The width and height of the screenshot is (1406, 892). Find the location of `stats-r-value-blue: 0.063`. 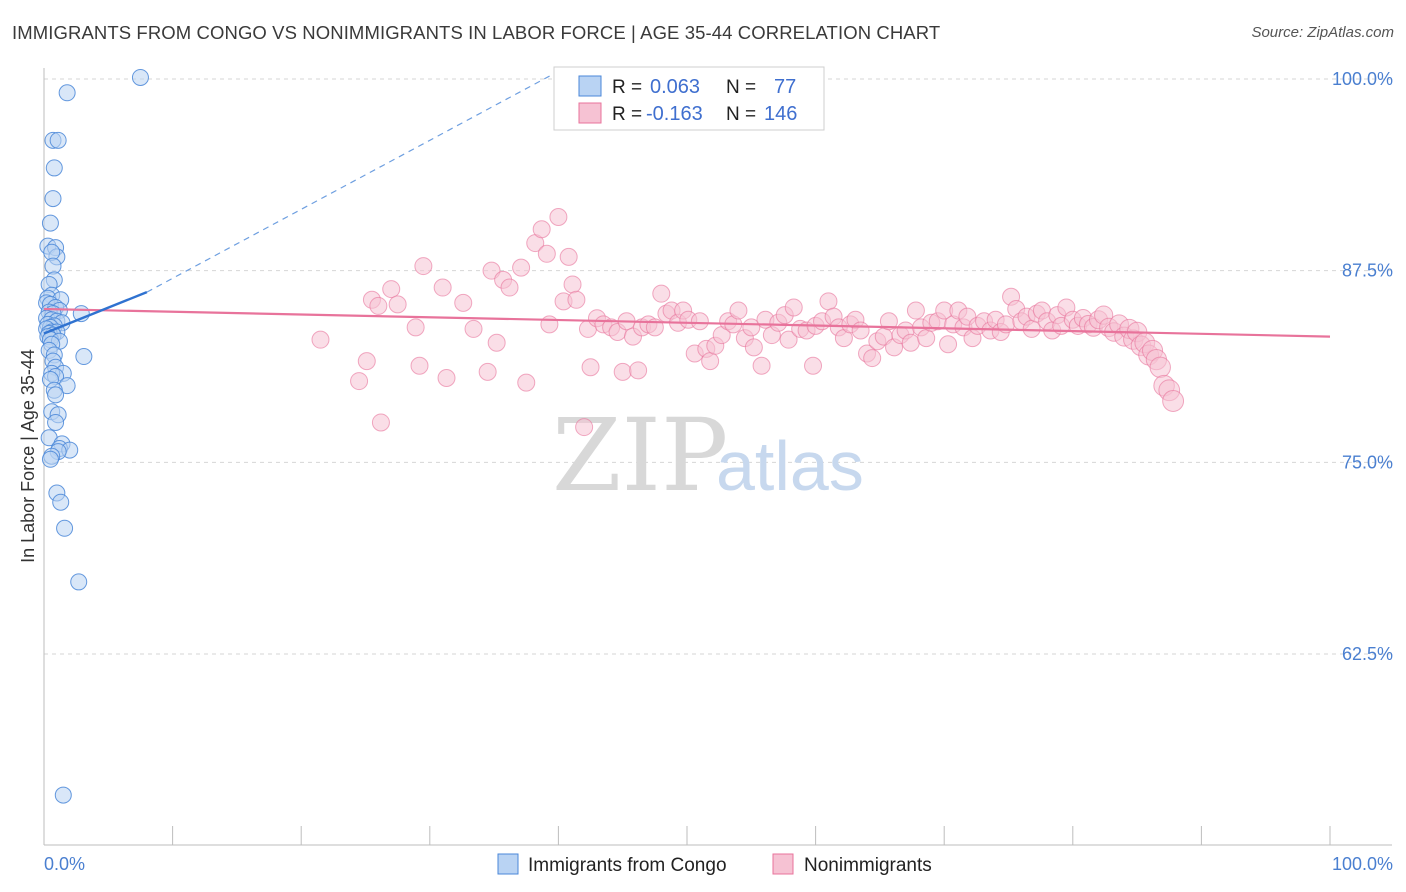

stats-r-value-blue: 0.063 is located at coordinates (675, 87).